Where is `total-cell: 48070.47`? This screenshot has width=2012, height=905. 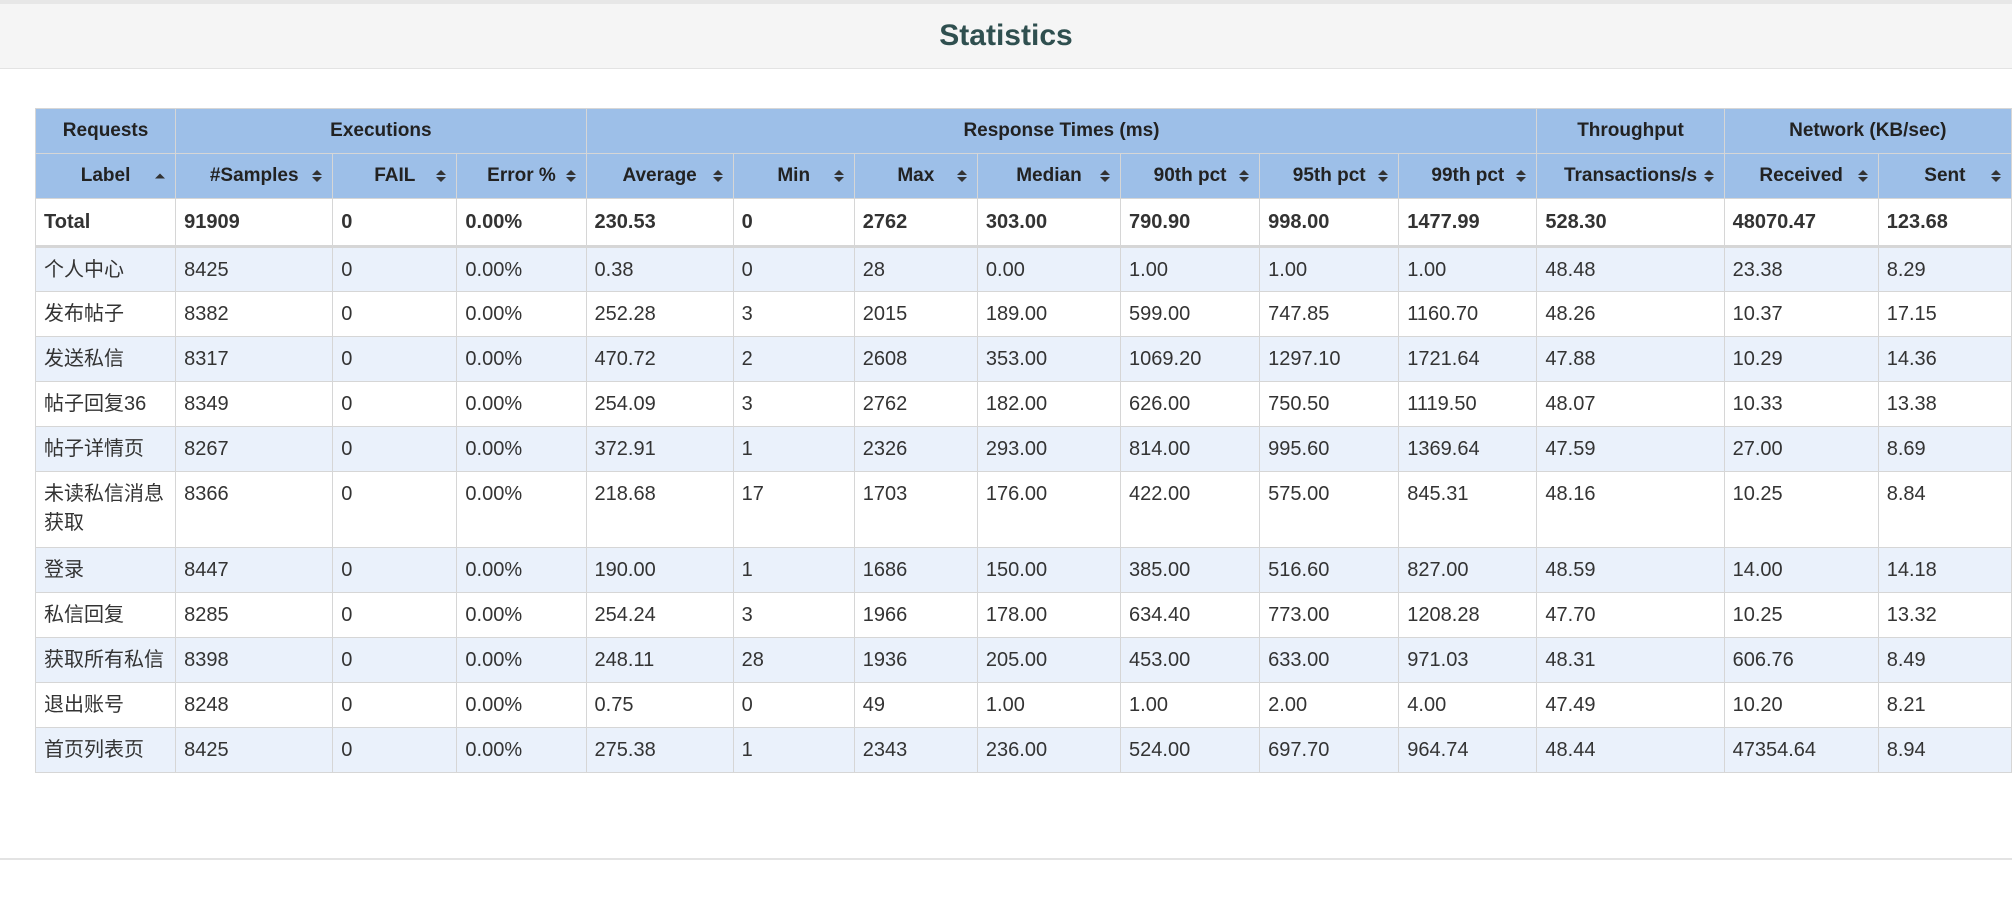
total-cell: 48070.47 is located at coordinates (1801, 223).